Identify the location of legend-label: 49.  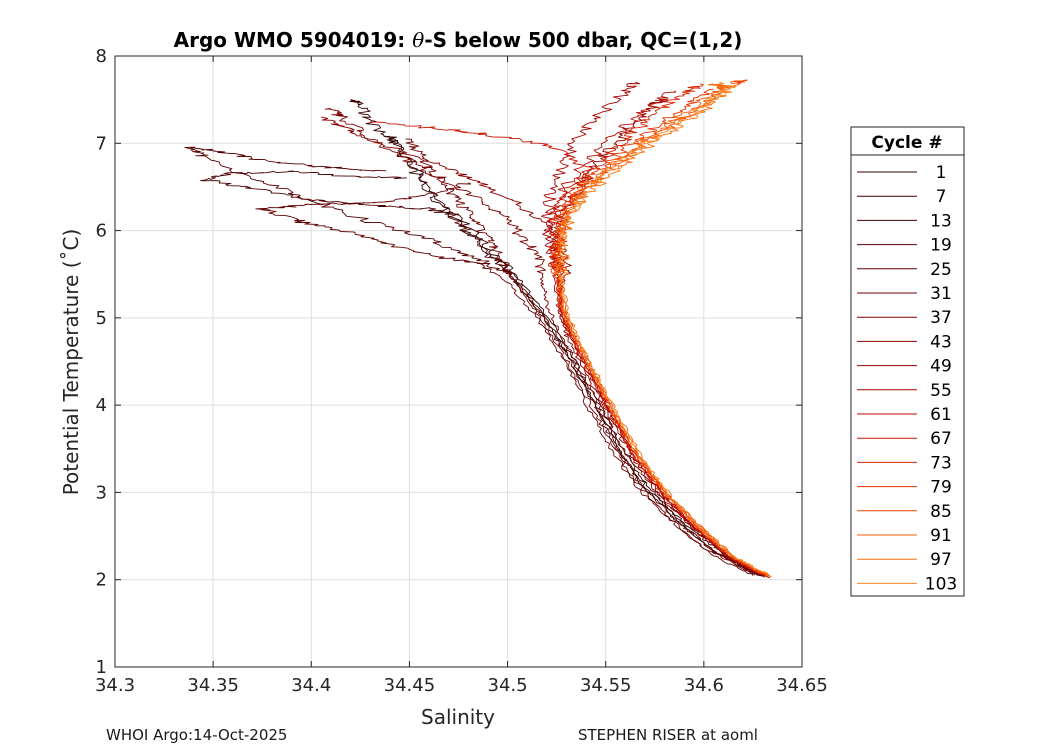
(941, 367).